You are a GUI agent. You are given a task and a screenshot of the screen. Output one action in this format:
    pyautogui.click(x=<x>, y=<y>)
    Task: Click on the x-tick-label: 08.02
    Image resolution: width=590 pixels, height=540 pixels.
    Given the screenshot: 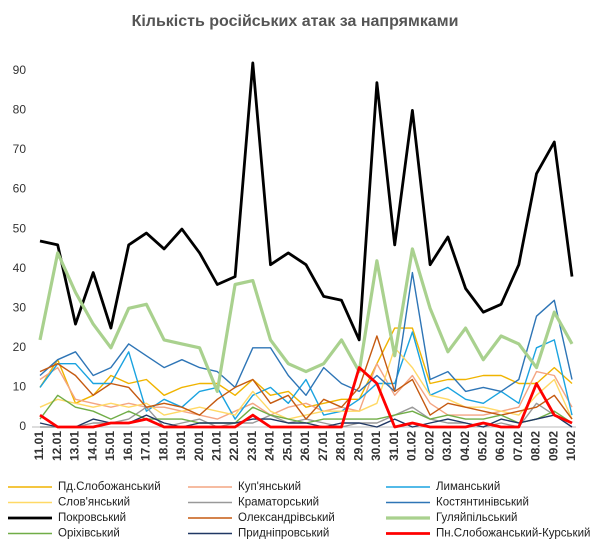 What is the action you would take?
    pyautogui.click(x=536, y=446)
    